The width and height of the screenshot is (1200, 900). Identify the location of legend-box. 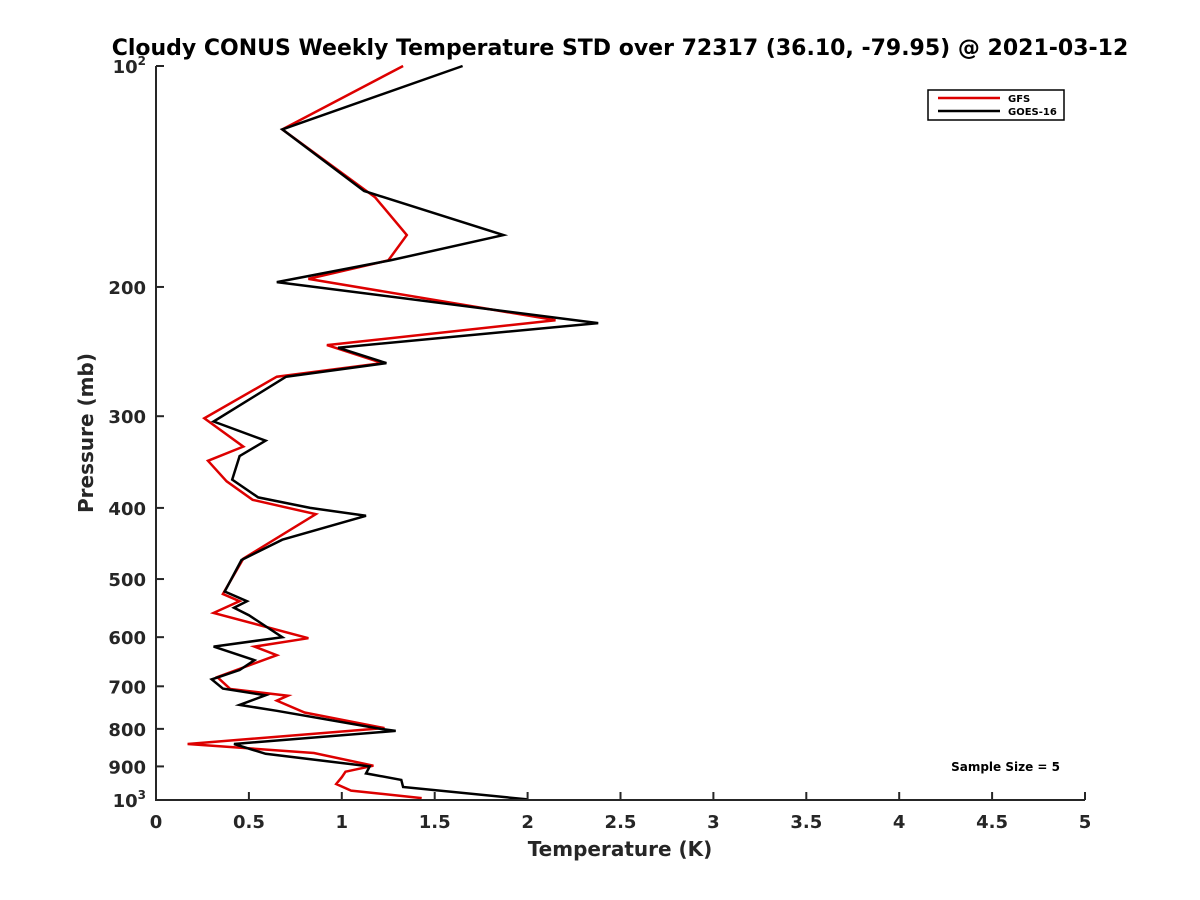
(996, 105).